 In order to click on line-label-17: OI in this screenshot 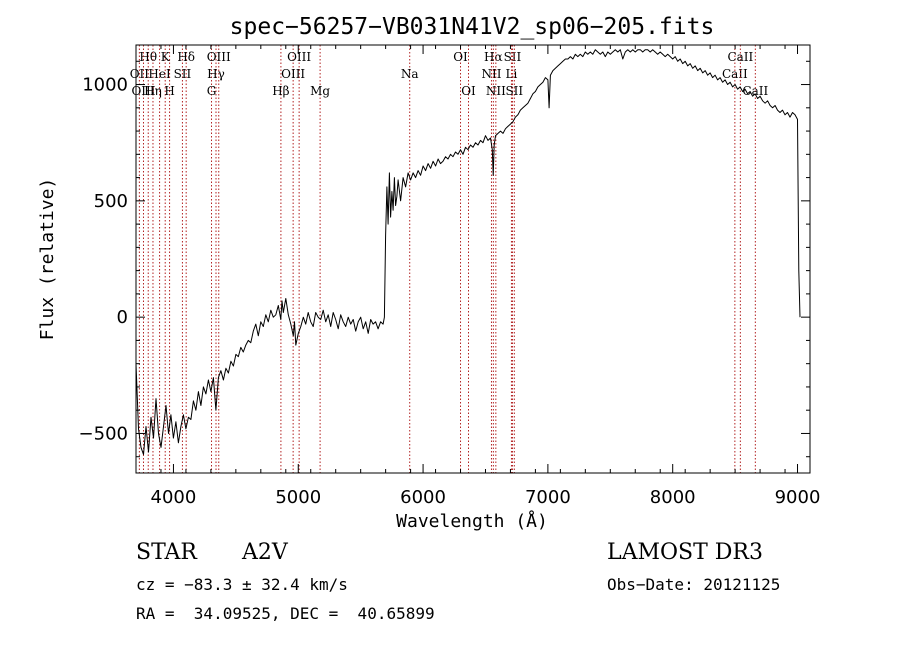, I will do `click(460, 57)`.